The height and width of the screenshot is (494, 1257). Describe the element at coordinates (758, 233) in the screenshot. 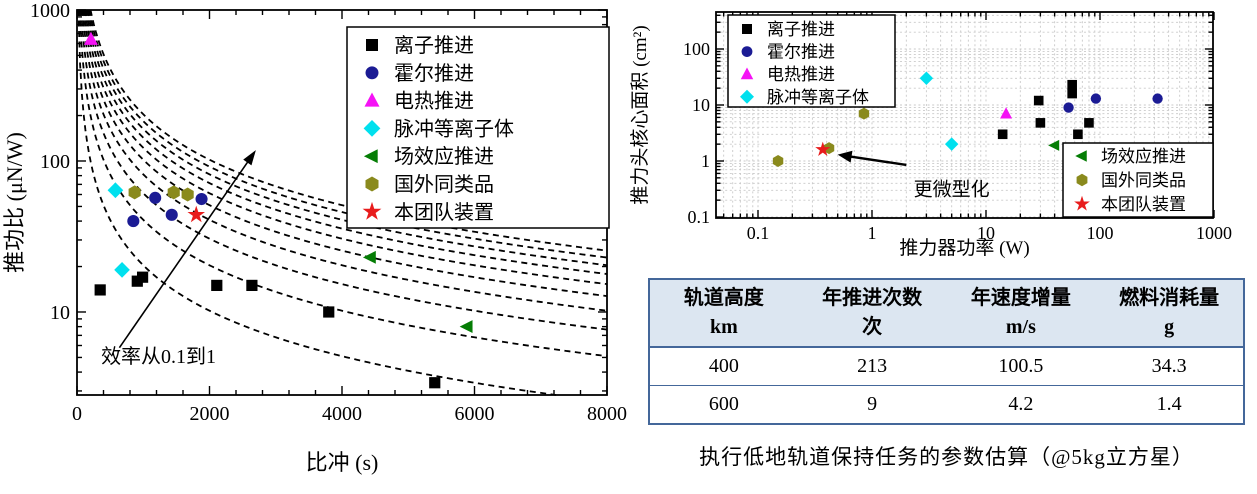

I see `x-tick-label: 0.1` at that location.